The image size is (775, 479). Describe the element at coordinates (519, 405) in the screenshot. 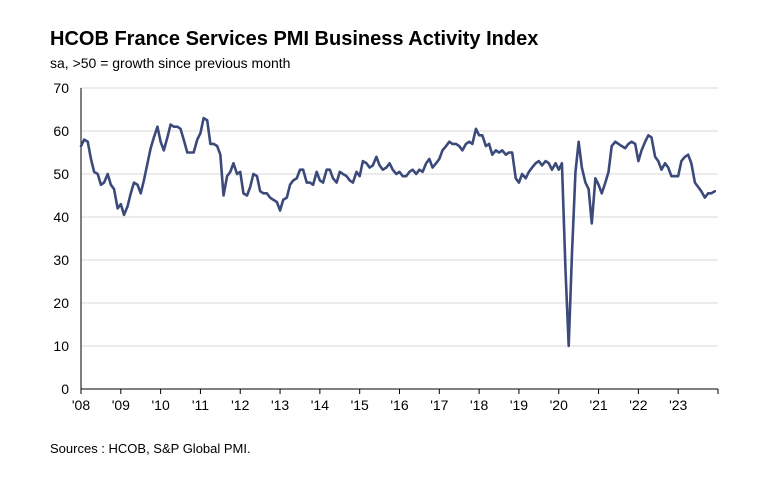

I see `x-tick-label: '19` at that location.